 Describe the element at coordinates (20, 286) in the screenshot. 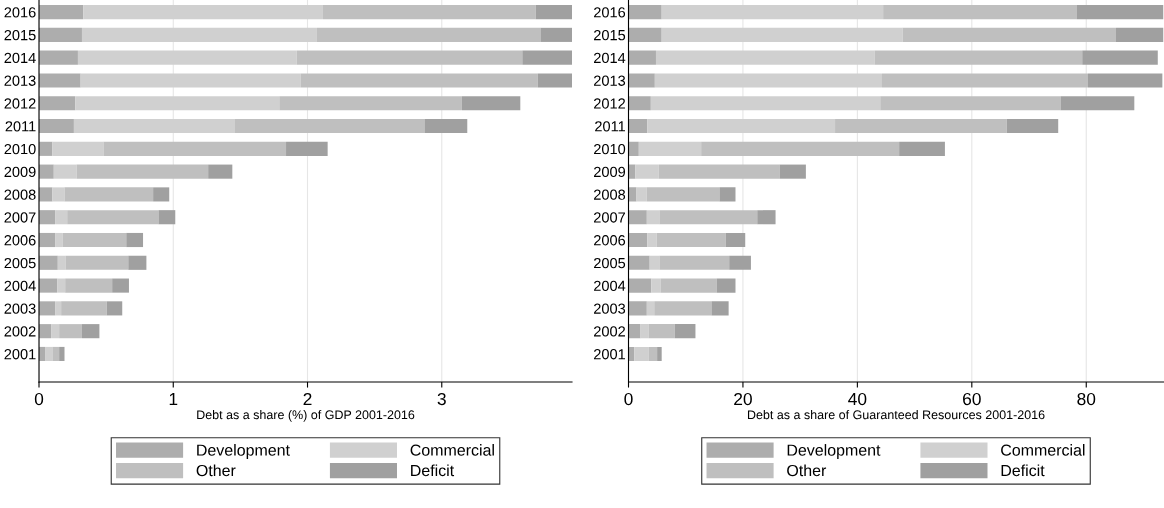

I see `y-tick-label: 2004` at that location.